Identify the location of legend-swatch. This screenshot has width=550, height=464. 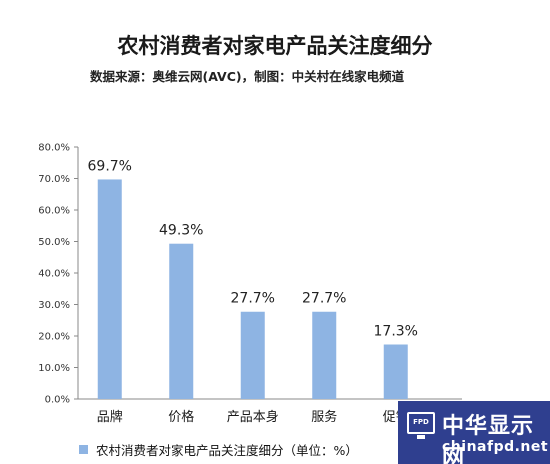
(83, 449).